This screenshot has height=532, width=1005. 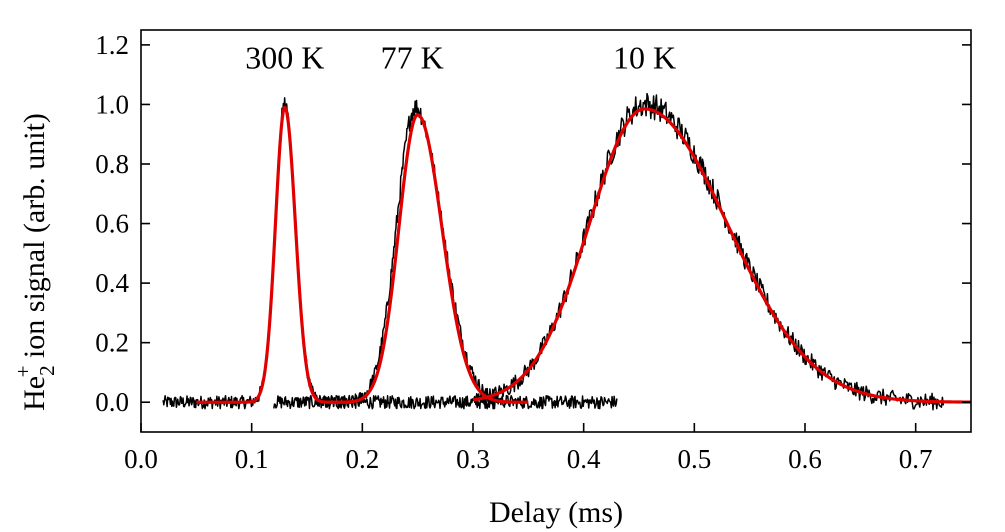 I want to click on y-tick-label: 0.8, so click(x=112, y=164).